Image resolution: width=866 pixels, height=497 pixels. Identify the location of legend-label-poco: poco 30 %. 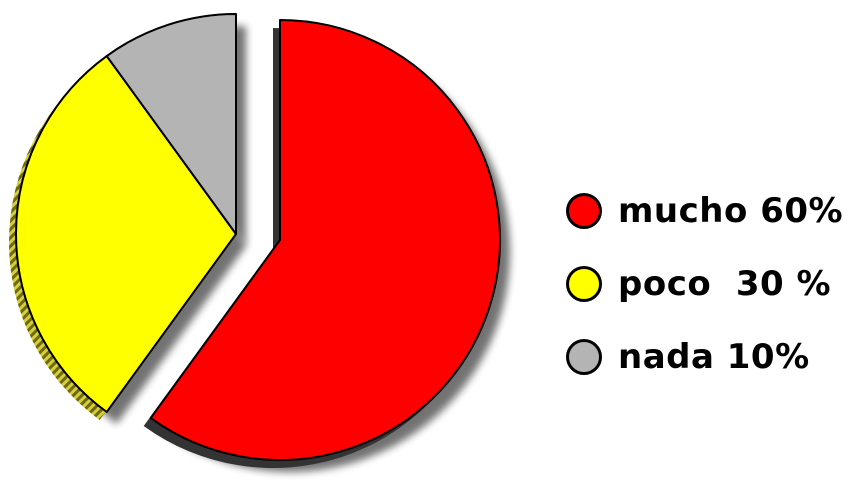
(725, 284).